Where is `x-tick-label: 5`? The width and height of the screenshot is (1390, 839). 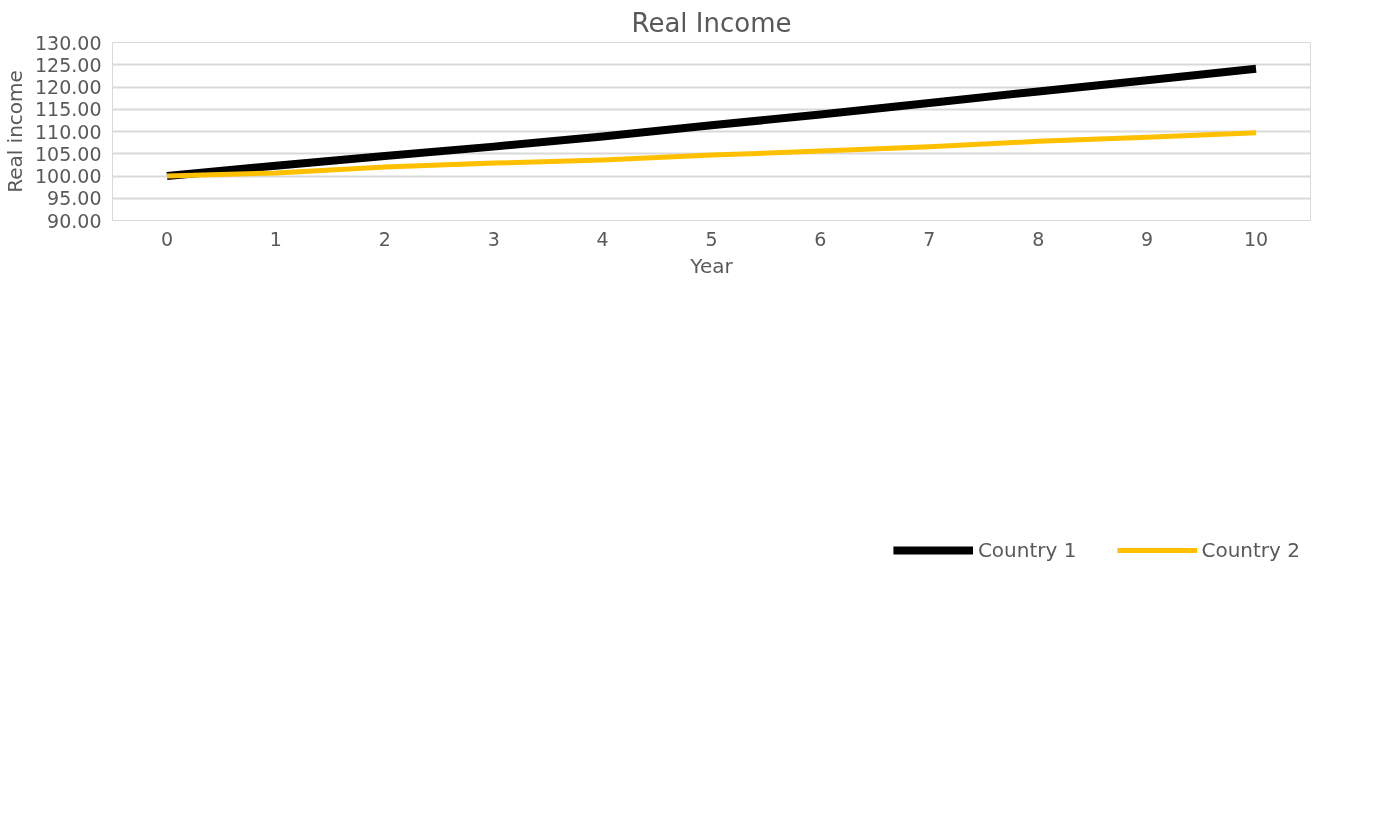
x-tick-label: 5 is located at coordinates (711, 238).